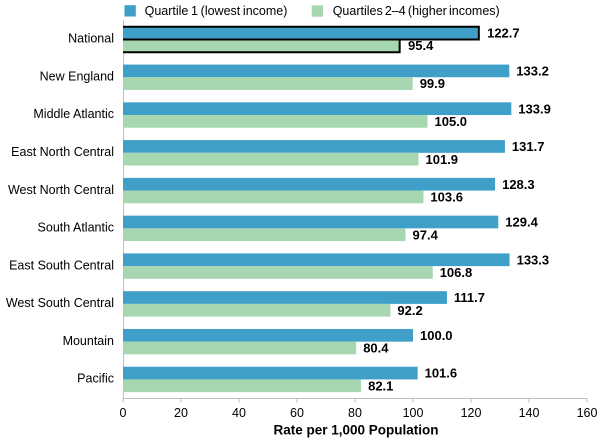  I want to click on svg-text: Quartiles 2–4 (higher incomes), so click(416, 11).